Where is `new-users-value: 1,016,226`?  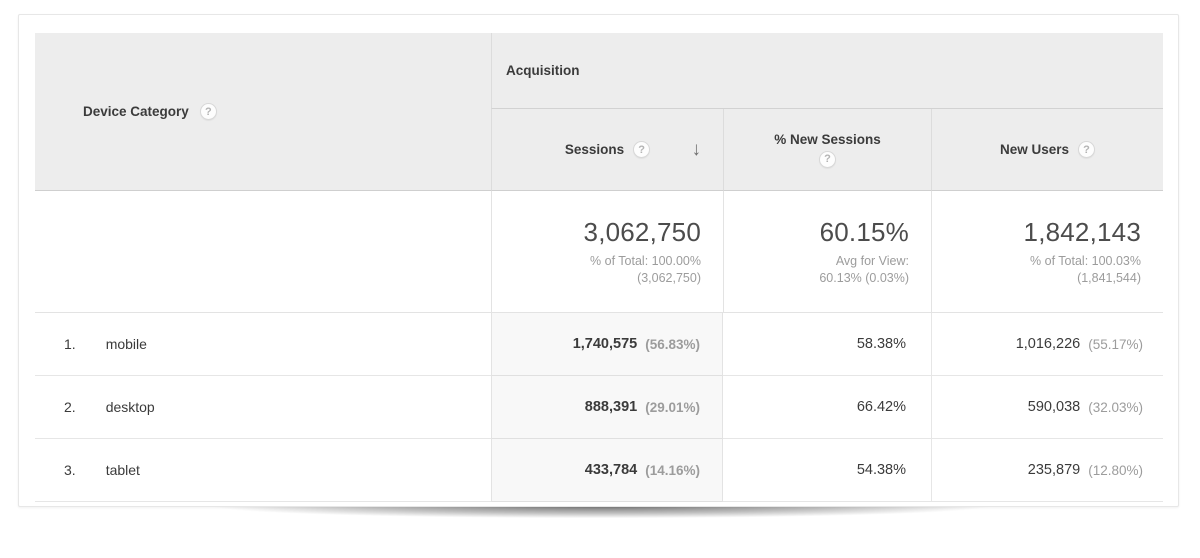 new-users-value: 1,016,226 is located at coordinates (1048, 344).